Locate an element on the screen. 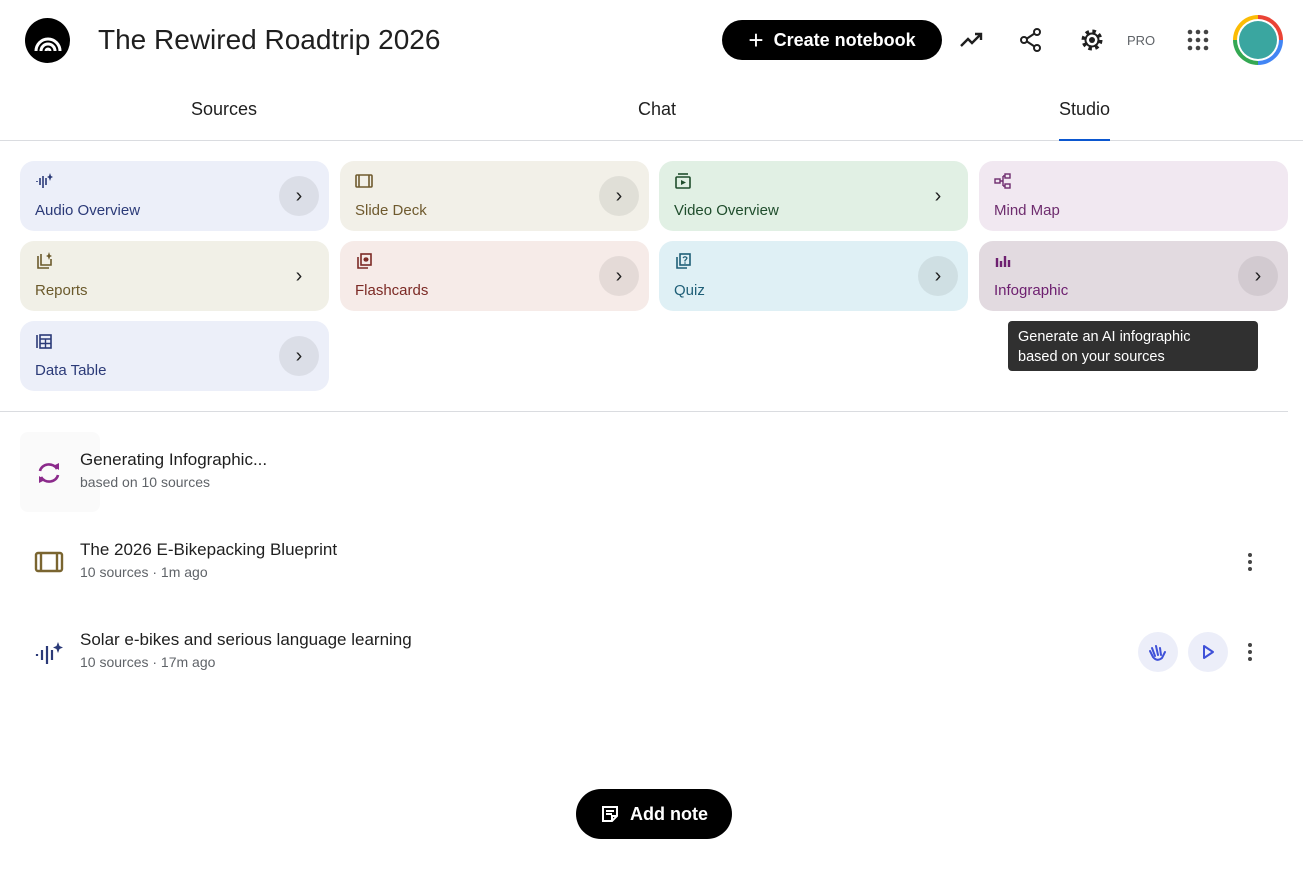  play-icon is located at coordinates (1208, 652).